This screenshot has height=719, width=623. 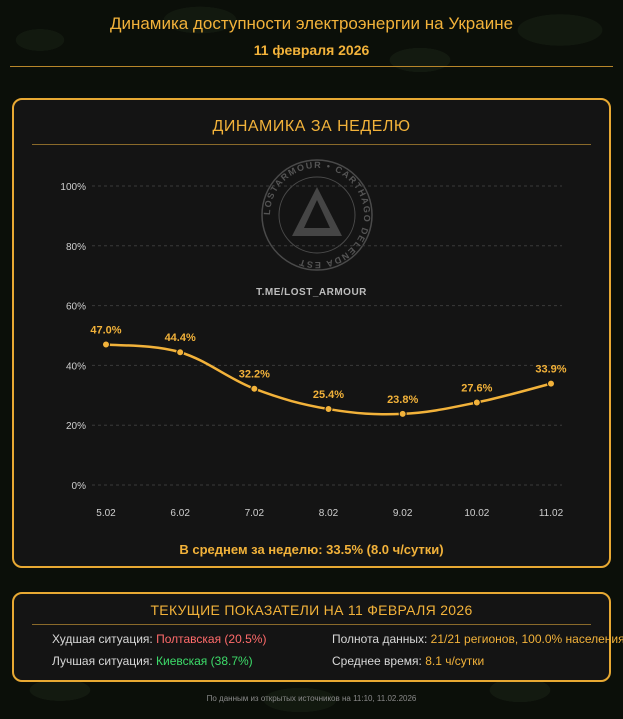 I want to click on y-tick-label: 20%, so click(x=76, y=426).